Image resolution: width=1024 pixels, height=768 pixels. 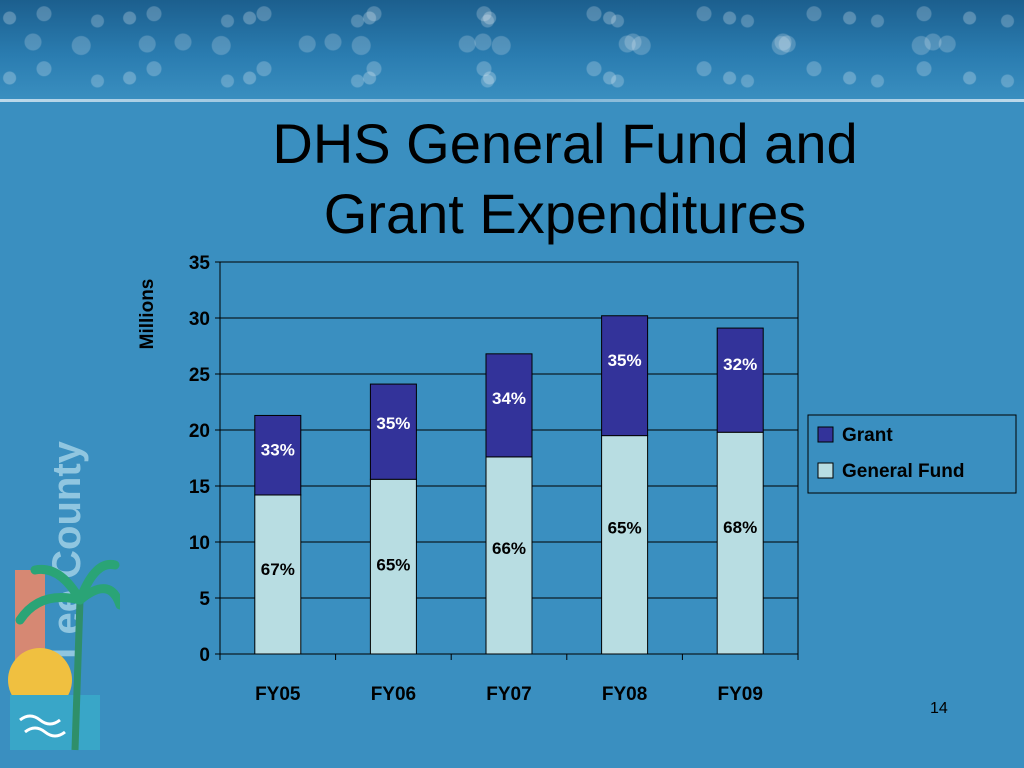 I want to click on chart-title-line-2: Grant Expenditures, so click(x=565, y=213).